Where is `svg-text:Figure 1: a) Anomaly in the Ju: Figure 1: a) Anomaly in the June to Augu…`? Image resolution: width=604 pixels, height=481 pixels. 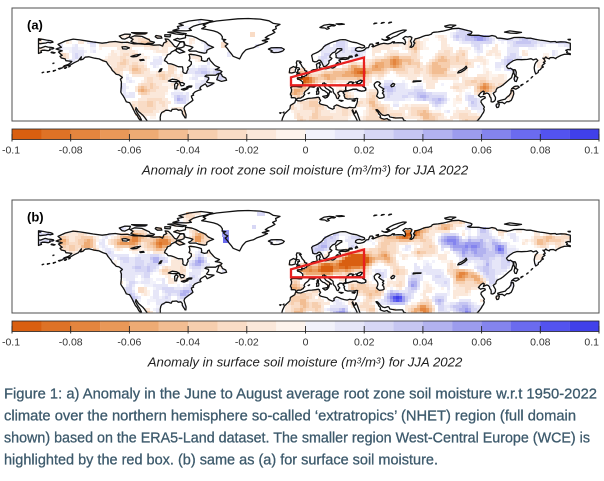 svg-text:Figure 1: a) Anomaly in the Ju: Figure 1: a) Anomaly in the June to Augu… is located at coordinates (300, 394).